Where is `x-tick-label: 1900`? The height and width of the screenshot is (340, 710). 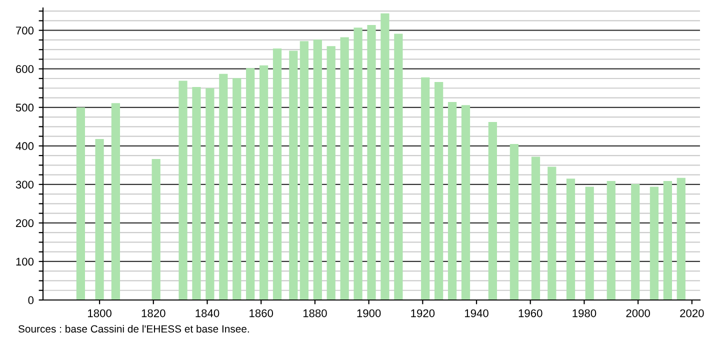 x-tick-label: 1900 is located at coordinates (369, 313).